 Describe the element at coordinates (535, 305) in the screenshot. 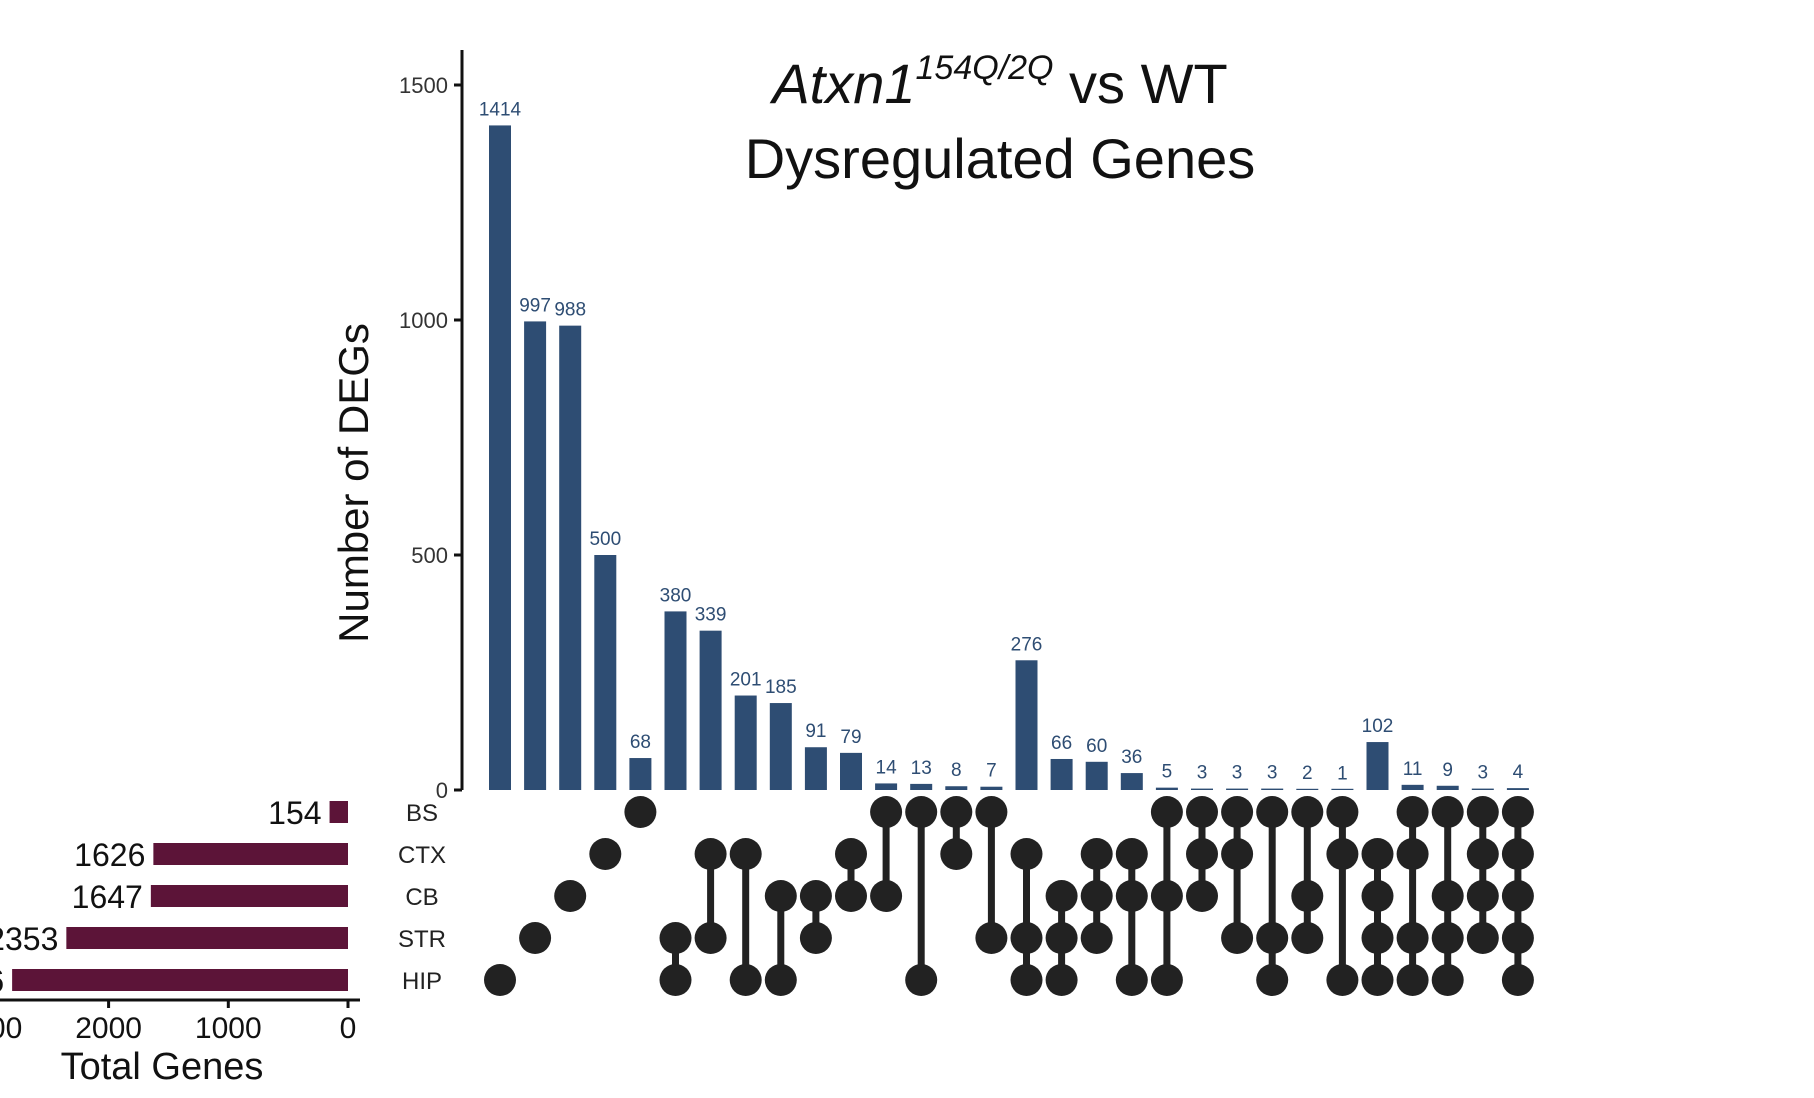

I see `intersection-value-label: 997` at that location.